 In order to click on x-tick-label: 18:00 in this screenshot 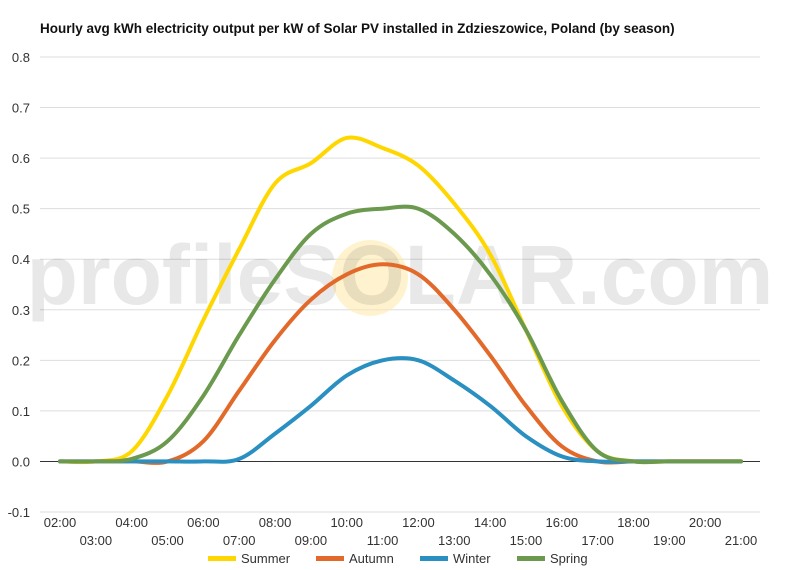, I will do `click(633, 522)`.